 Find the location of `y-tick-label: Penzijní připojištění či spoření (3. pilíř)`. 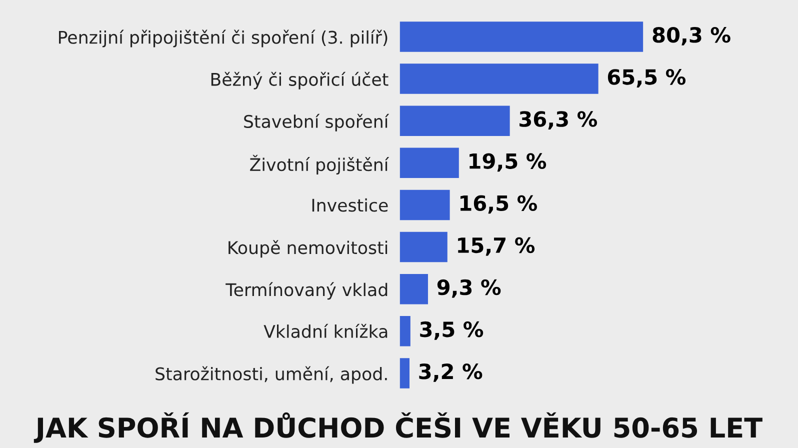

y-tick-label: Penzijní připojištění či spoření (3. pilíř) is located at coordinates (223, 39).